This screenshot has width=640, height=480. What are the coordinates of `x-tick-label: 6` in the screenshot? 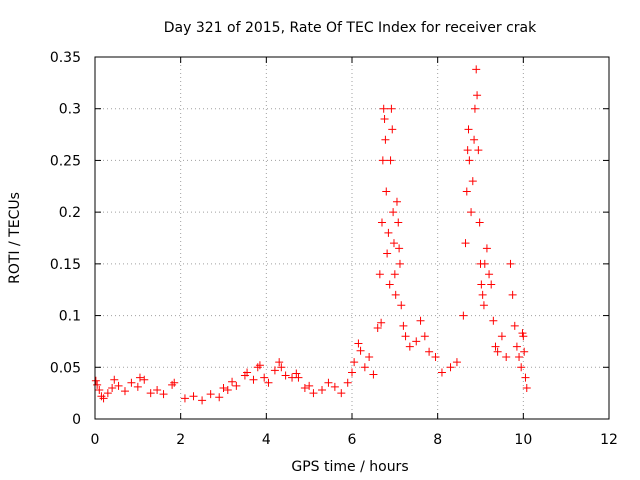 It's located at (352, 440).